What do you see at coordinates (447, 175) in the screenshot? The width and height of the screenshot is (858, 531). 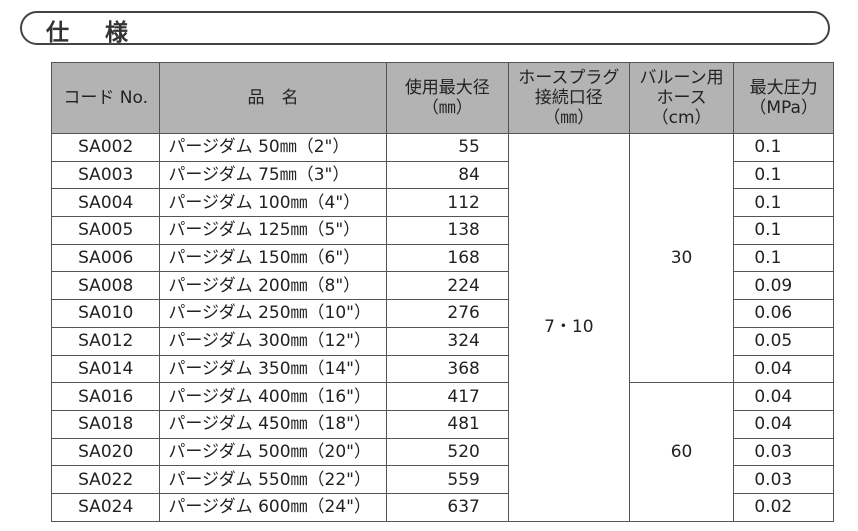 I see `max-diameter-cell: 84` at bounding box center [447, 175].